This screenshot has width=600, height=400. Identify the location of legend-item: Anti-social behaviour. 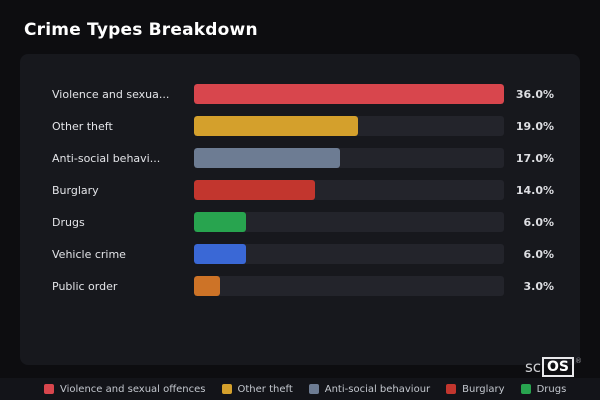
(369, 389).